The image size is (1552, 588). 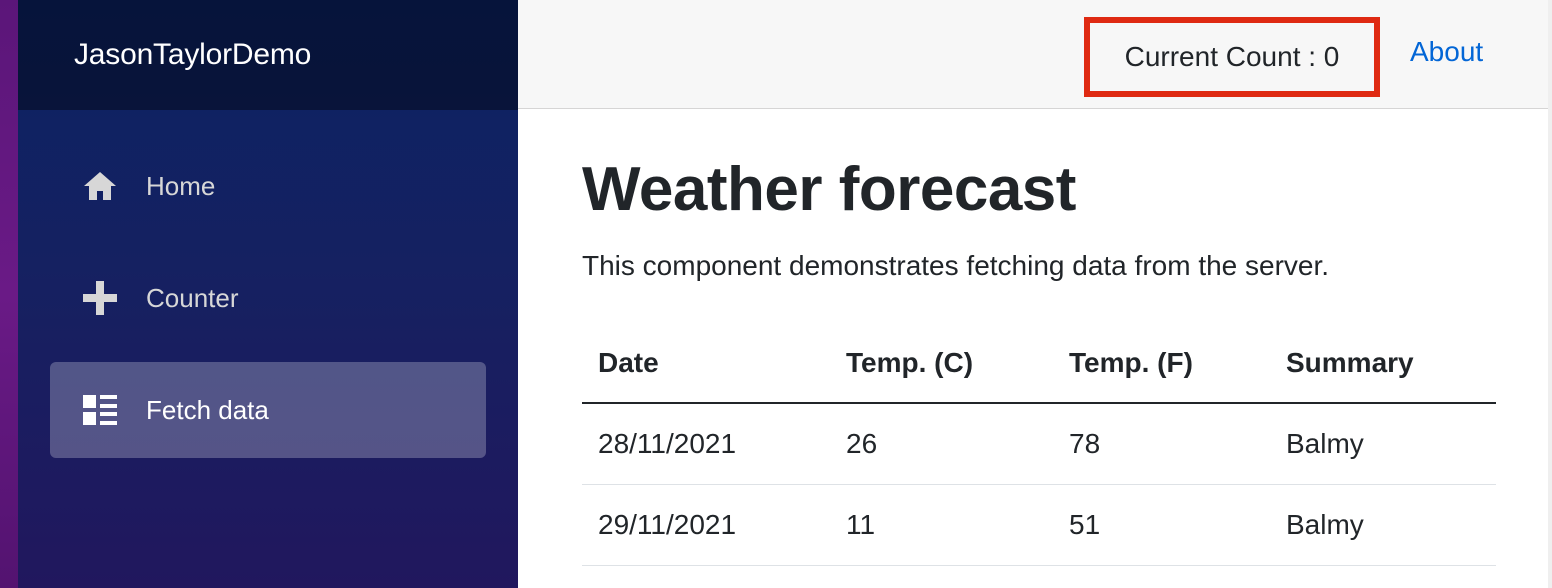 I want to click on sidebar-item-label: Counter, so click(x=192, y=297).